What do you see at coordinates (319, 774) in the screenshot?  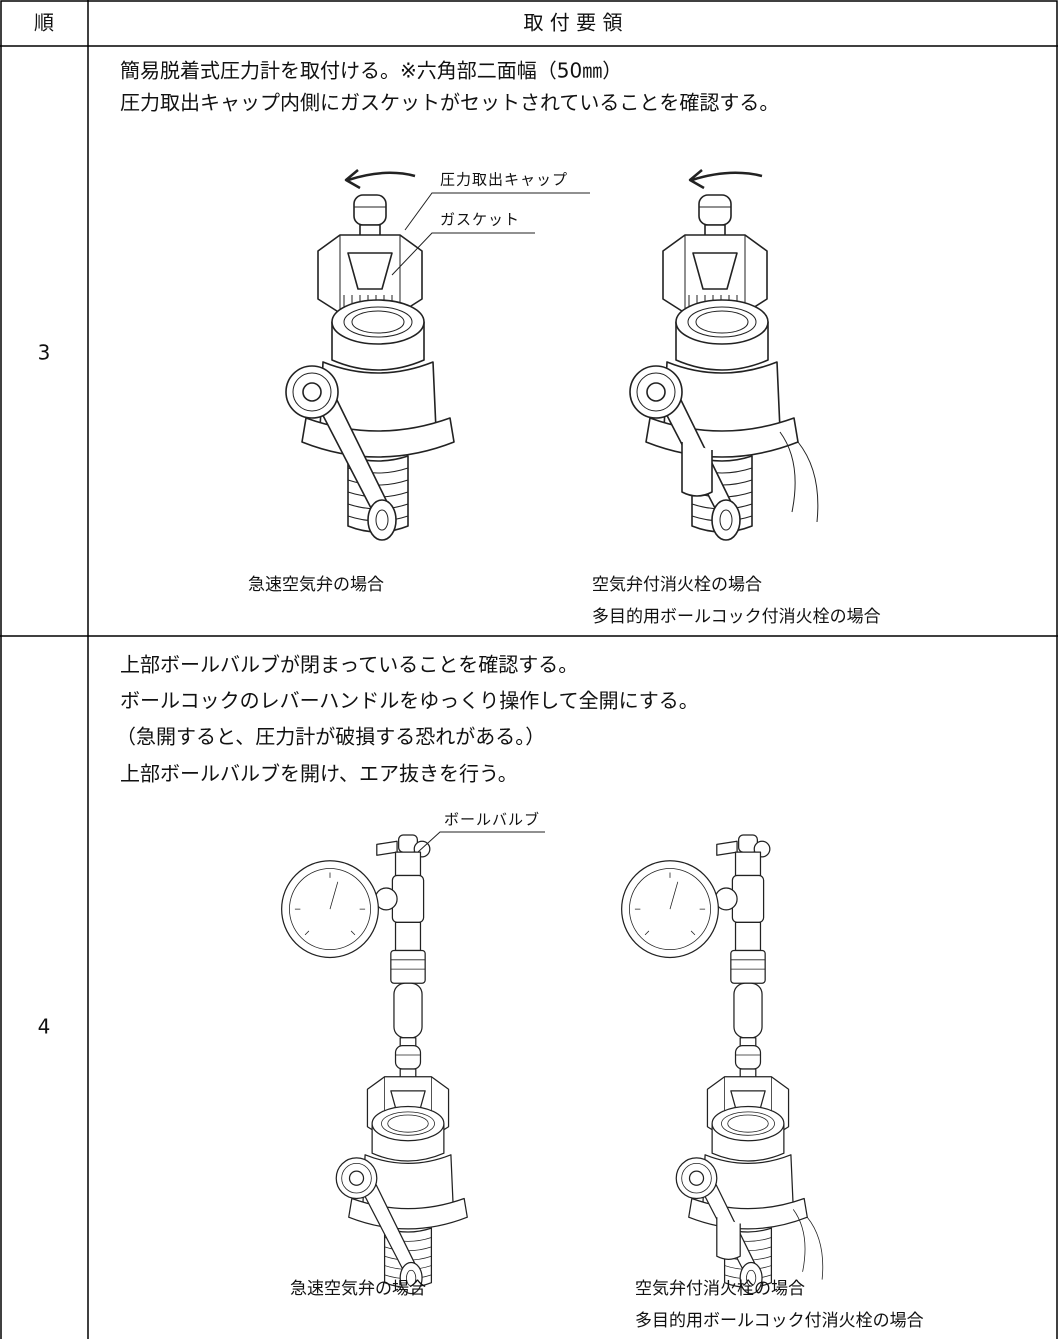 I see `instruction: 上部ボールバルブを開け、エア抜きを行う。` at bounding box center [319, 774].